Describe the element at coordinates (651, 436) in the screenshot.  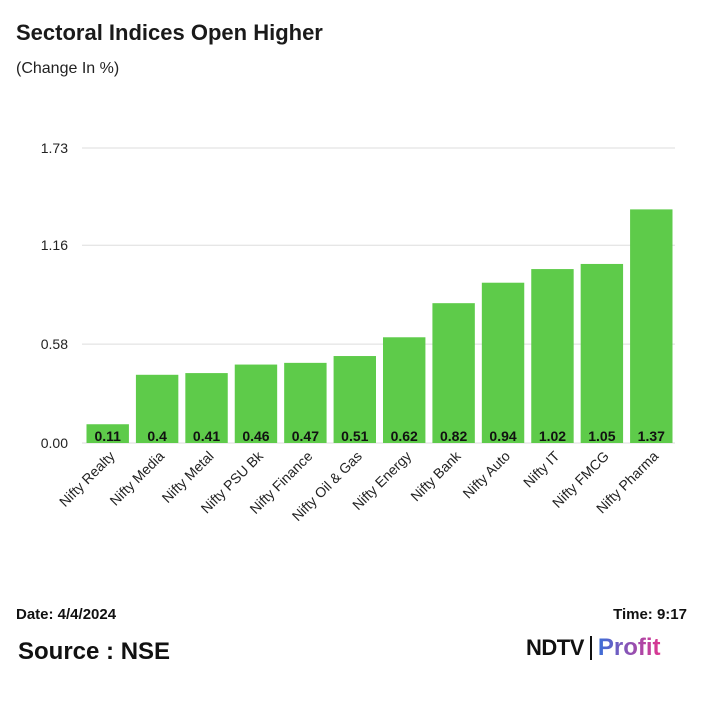
I see `bar-value-label: 1.37` at that location.